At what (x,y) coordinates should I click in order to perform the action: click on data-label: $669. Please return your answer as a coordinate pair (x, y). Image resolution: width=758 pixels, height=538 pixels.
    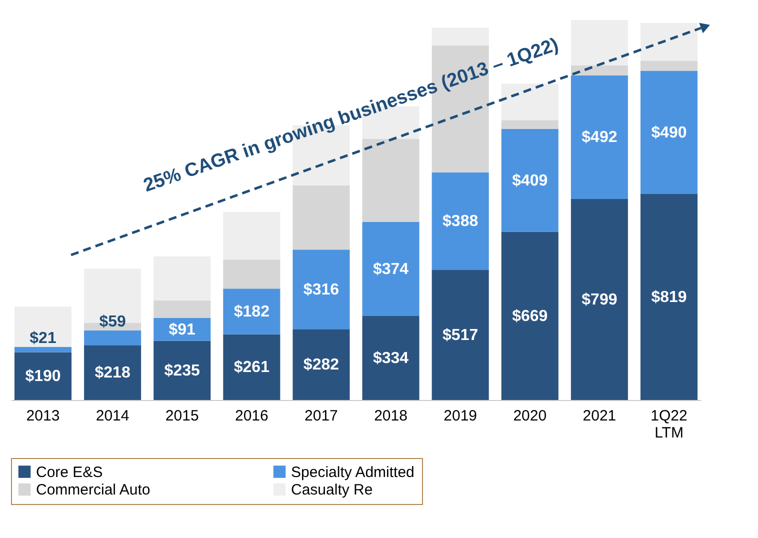
    Looking at the image, I should click on (530, 316).